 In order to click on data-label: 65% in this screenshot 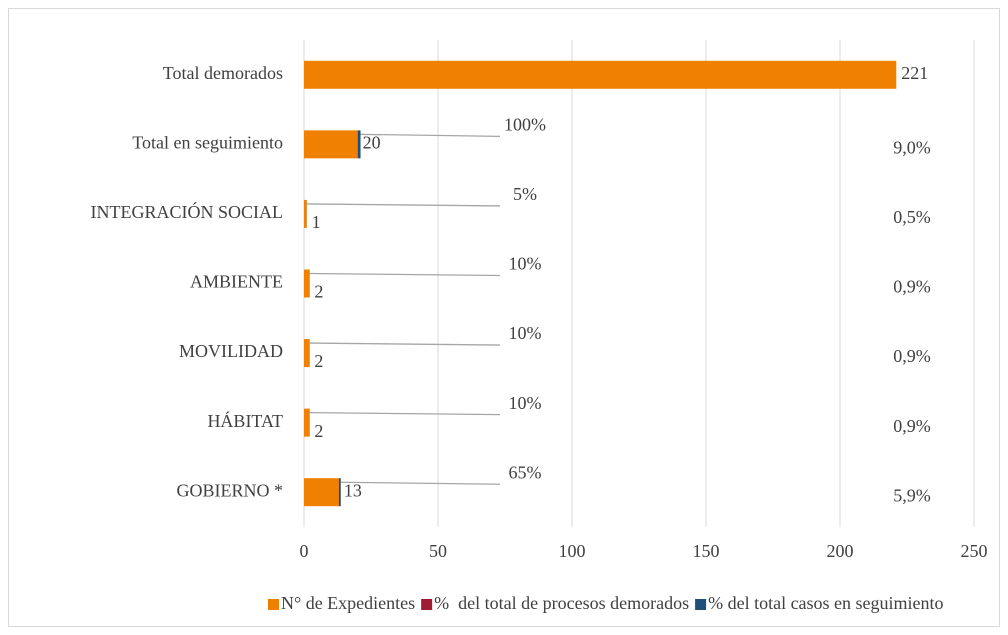, I will do `click(525, 472)`.